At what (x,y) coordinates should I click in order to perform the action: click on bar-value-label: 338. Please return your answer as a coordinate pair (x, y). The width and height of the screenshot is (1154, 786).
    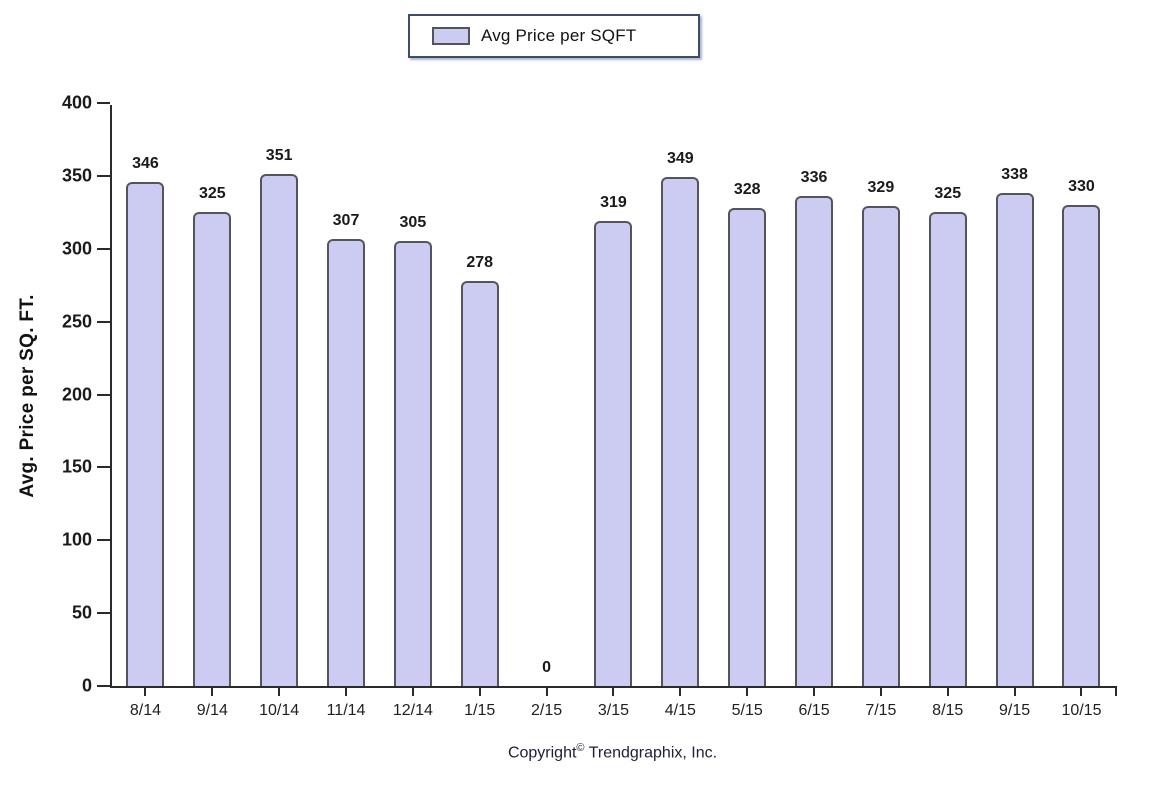
    Looking at the image, I should click on (1014, 175).